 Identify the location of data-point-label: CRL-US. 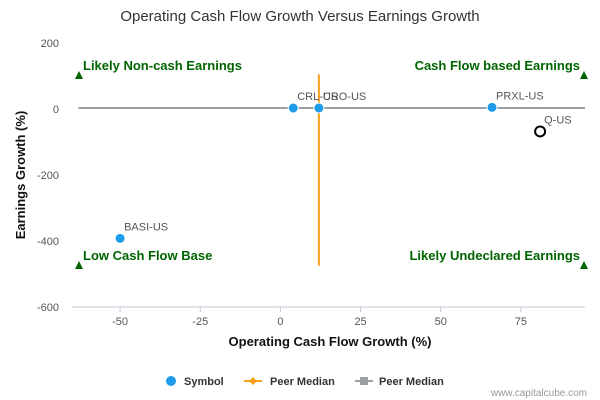
(317, 97).